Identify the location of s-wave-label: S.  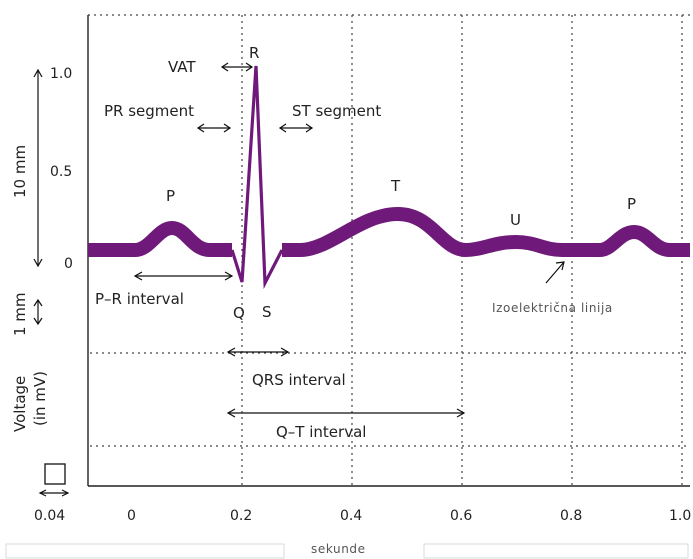
(267, 312).